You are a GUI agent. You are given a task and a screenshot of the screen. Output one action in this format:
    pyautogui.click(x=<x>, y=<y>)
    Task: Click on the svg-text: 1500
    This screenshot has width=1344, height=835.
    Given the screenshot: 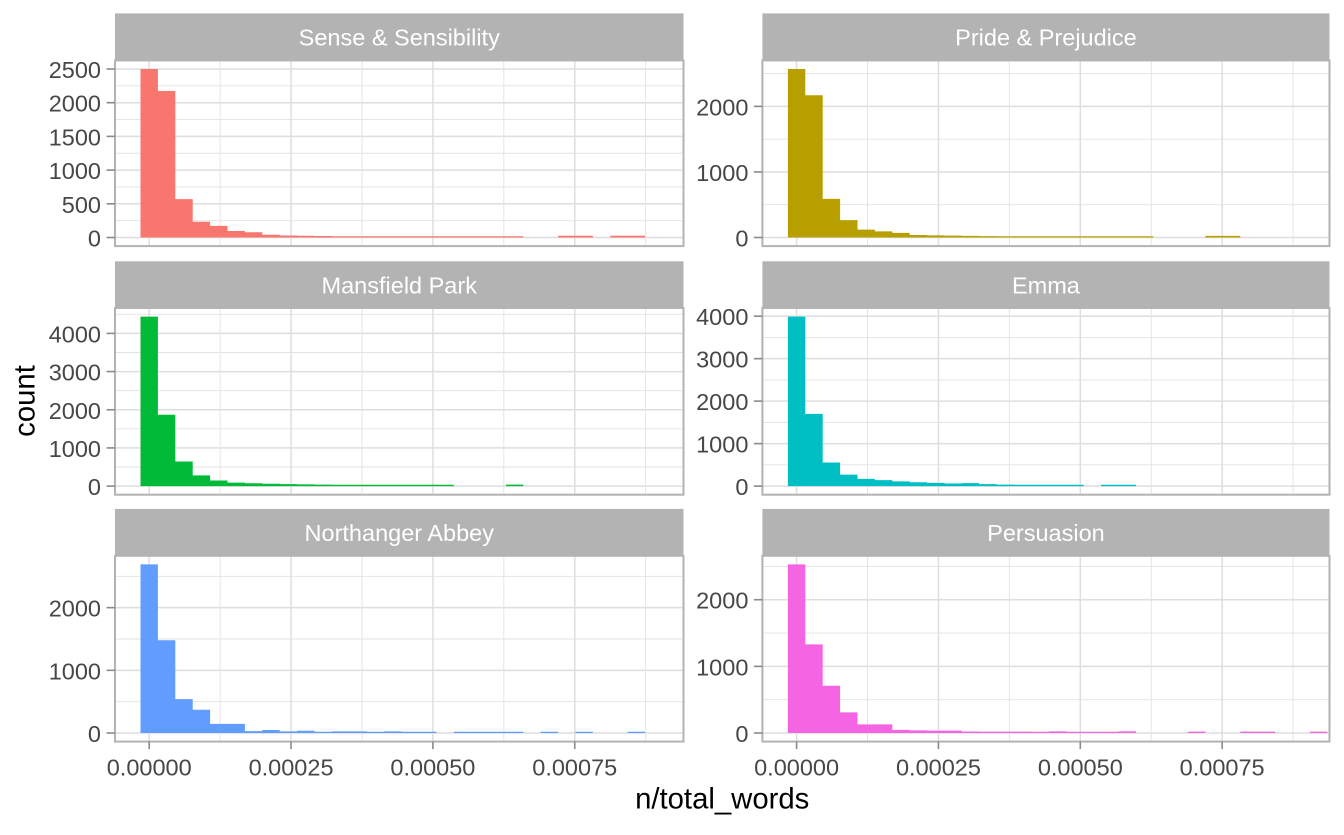 What is the action you would take?
    pyautogui.click(x=75, y=137)
    